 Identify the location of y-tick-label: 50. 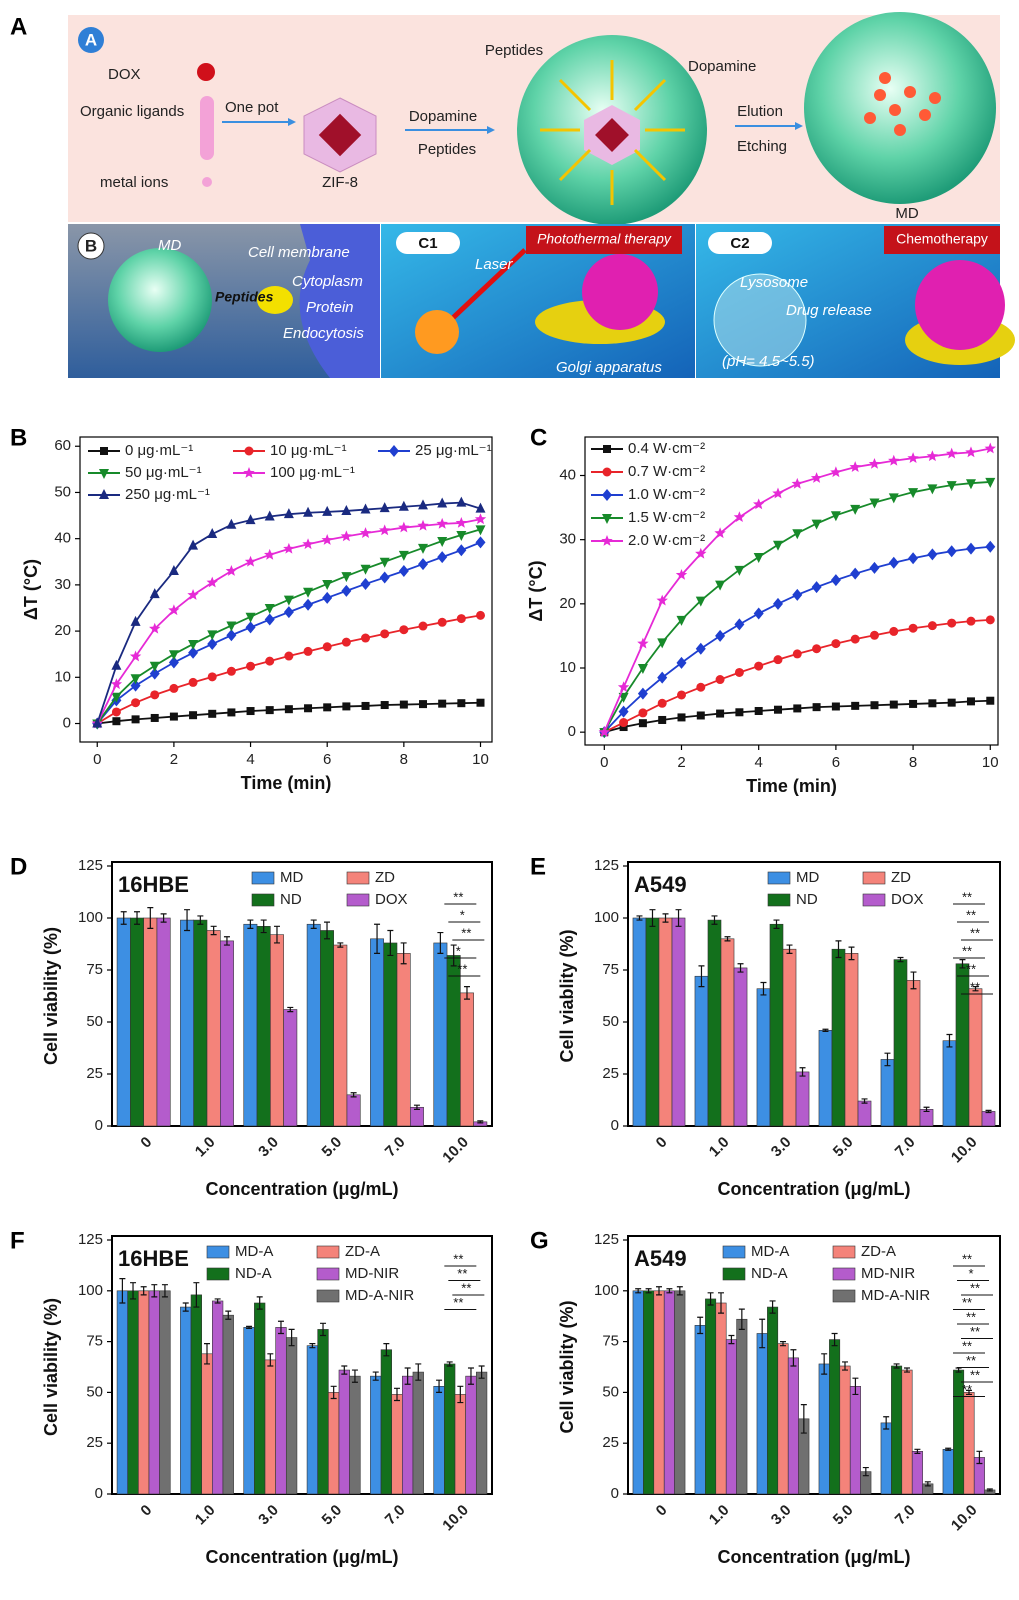
(94, 1391).